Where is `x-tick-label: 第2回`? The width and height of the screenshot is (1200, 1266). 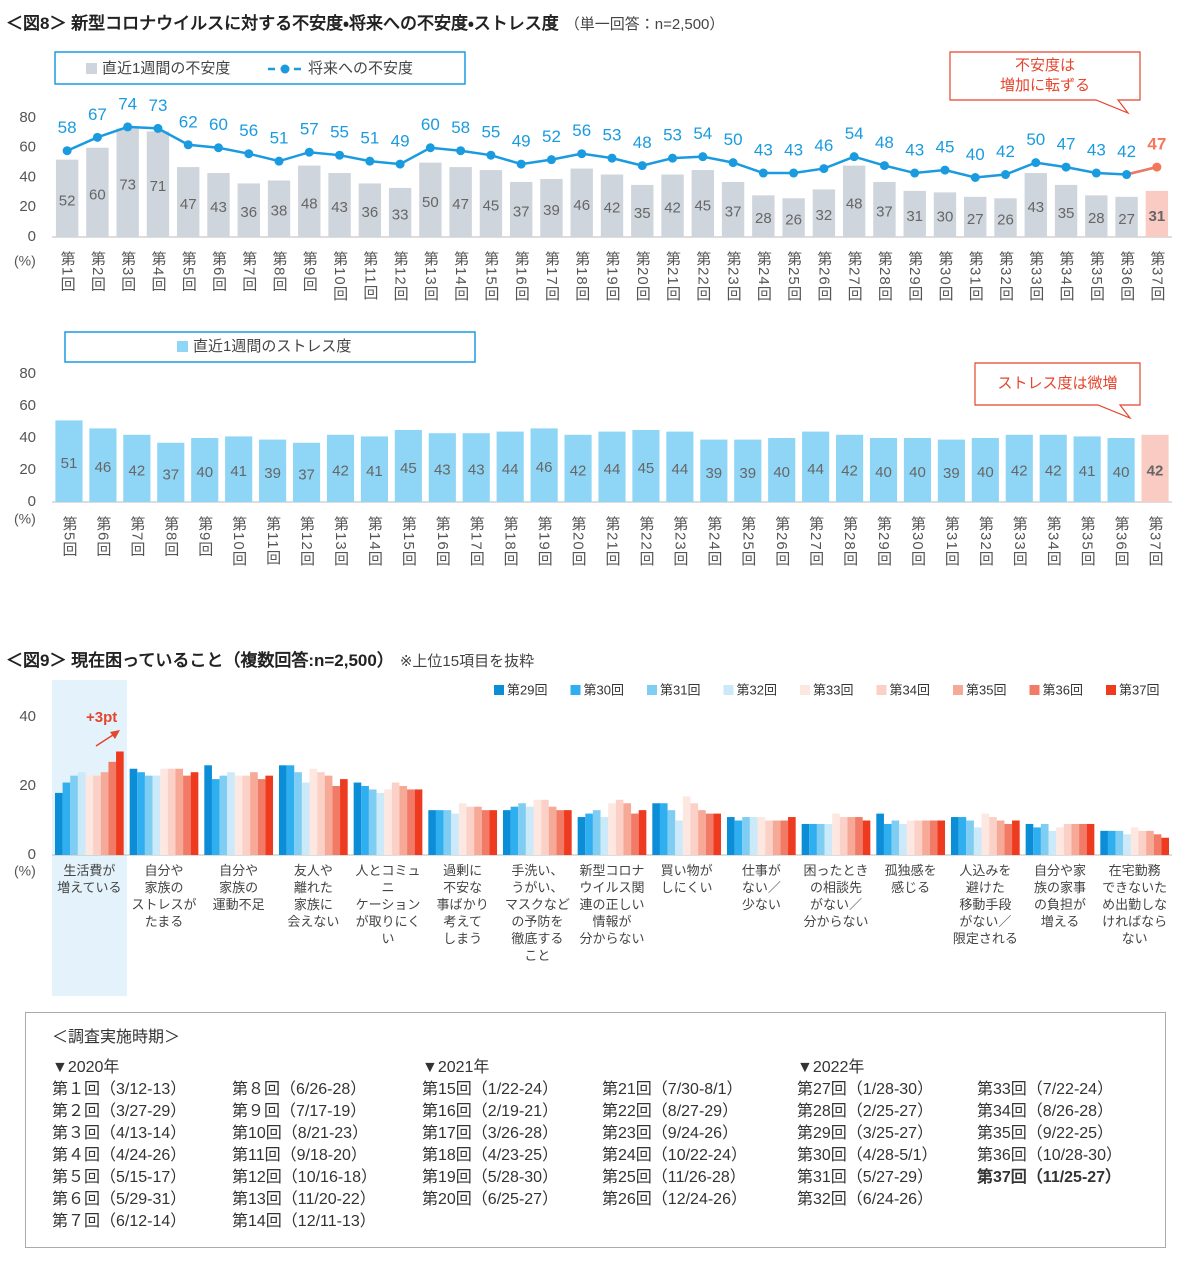
x-tick-label: 第2回 is located at coordinates (97, 271).